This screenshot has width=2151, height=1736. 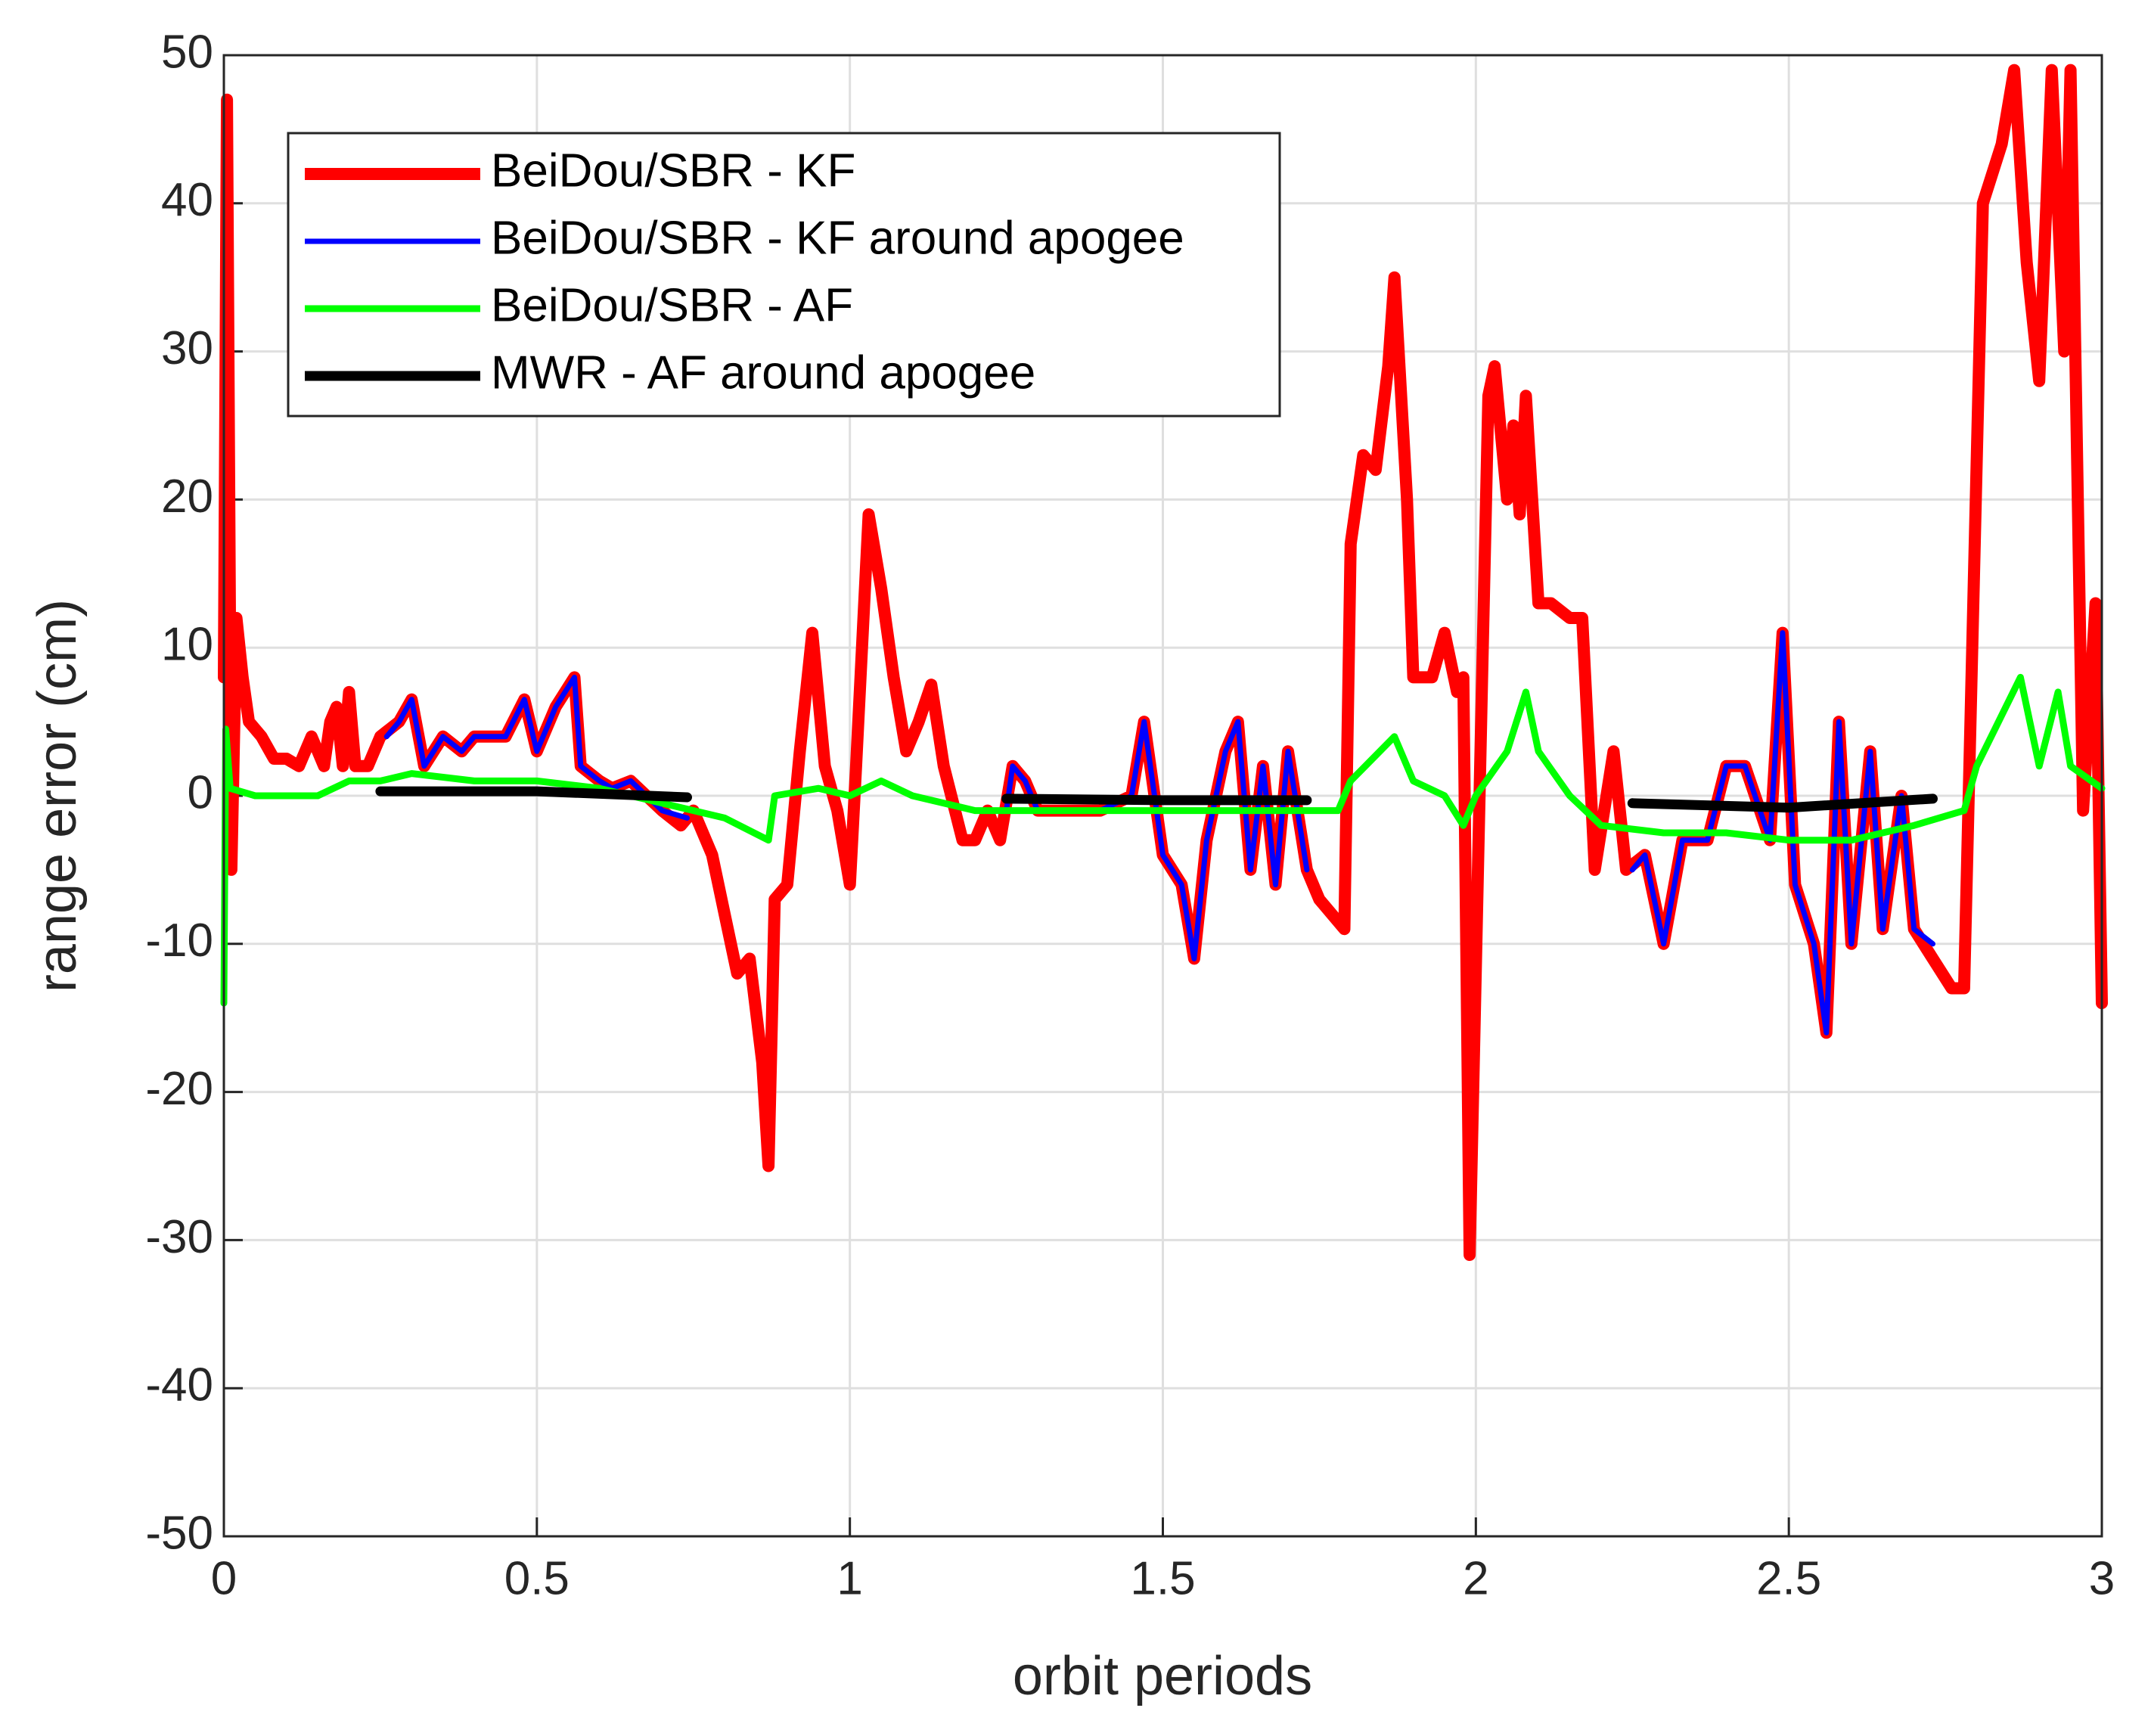 What do you see at coordinates (57, 795) in the screenshot?
I see `y-axis-label: range error (cm)` at bounding box center [57, 795].